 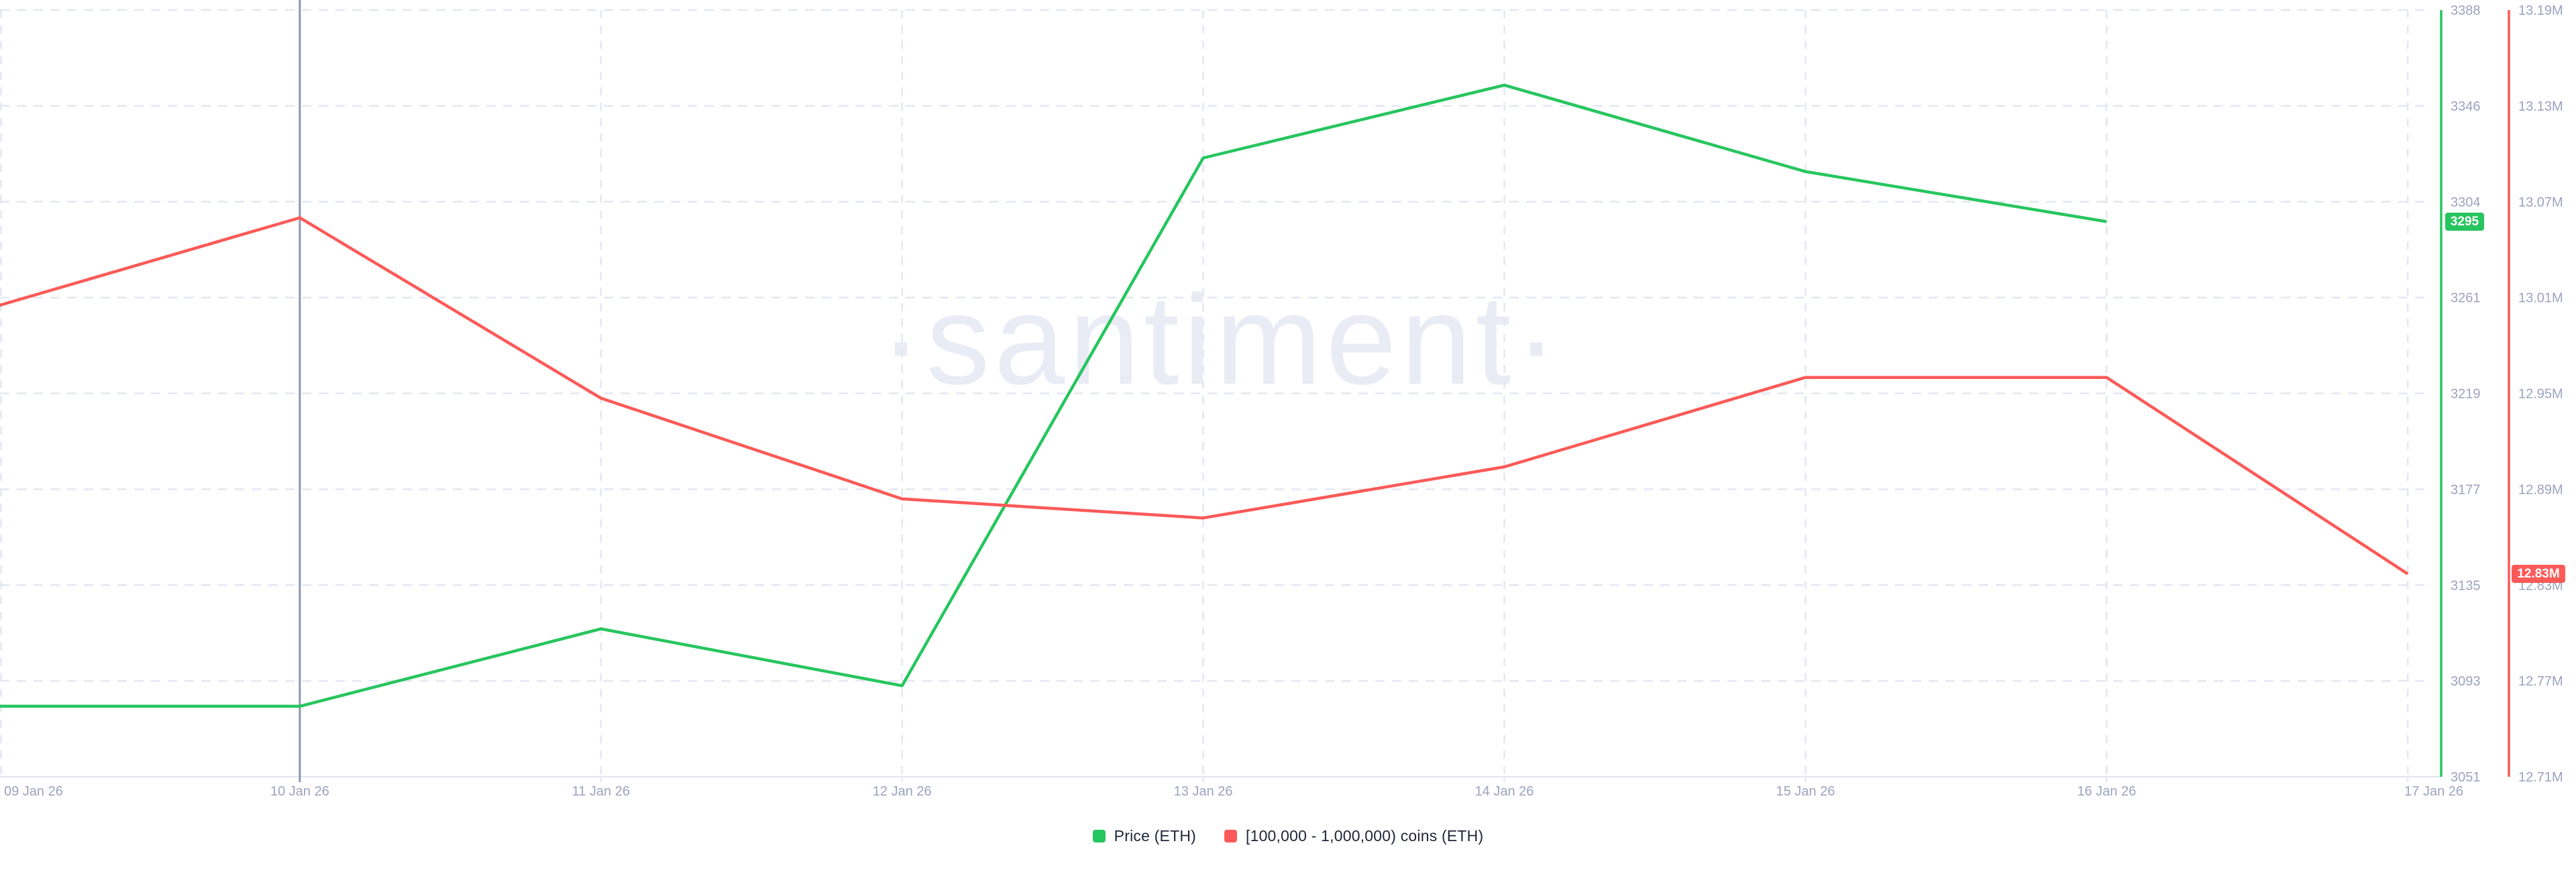 I want to click on coins-axis-tick-label: 13.01M, so click(x=2540, y=298).